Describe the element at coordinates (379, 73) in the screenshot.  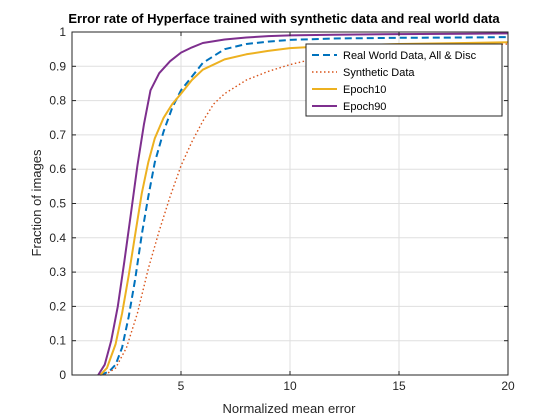
I see `legend-label-2: Synthetic Data` at that location.